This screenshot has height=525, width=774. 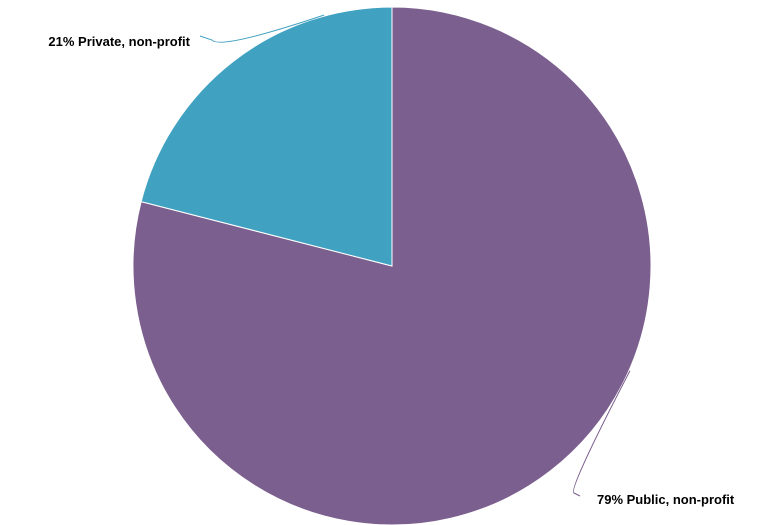 What do you see at coordinates (666, 499) in the screenshot?
I see `slice-label-public-non-profit: 79% Public, non-profit` at bounding box center [666, 499].